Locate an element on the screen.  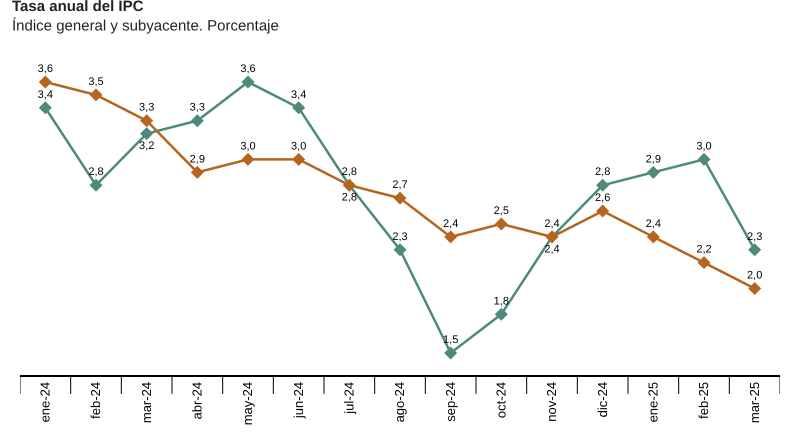
x-tick-label: nov-24 is located at coordinates (552, 402).